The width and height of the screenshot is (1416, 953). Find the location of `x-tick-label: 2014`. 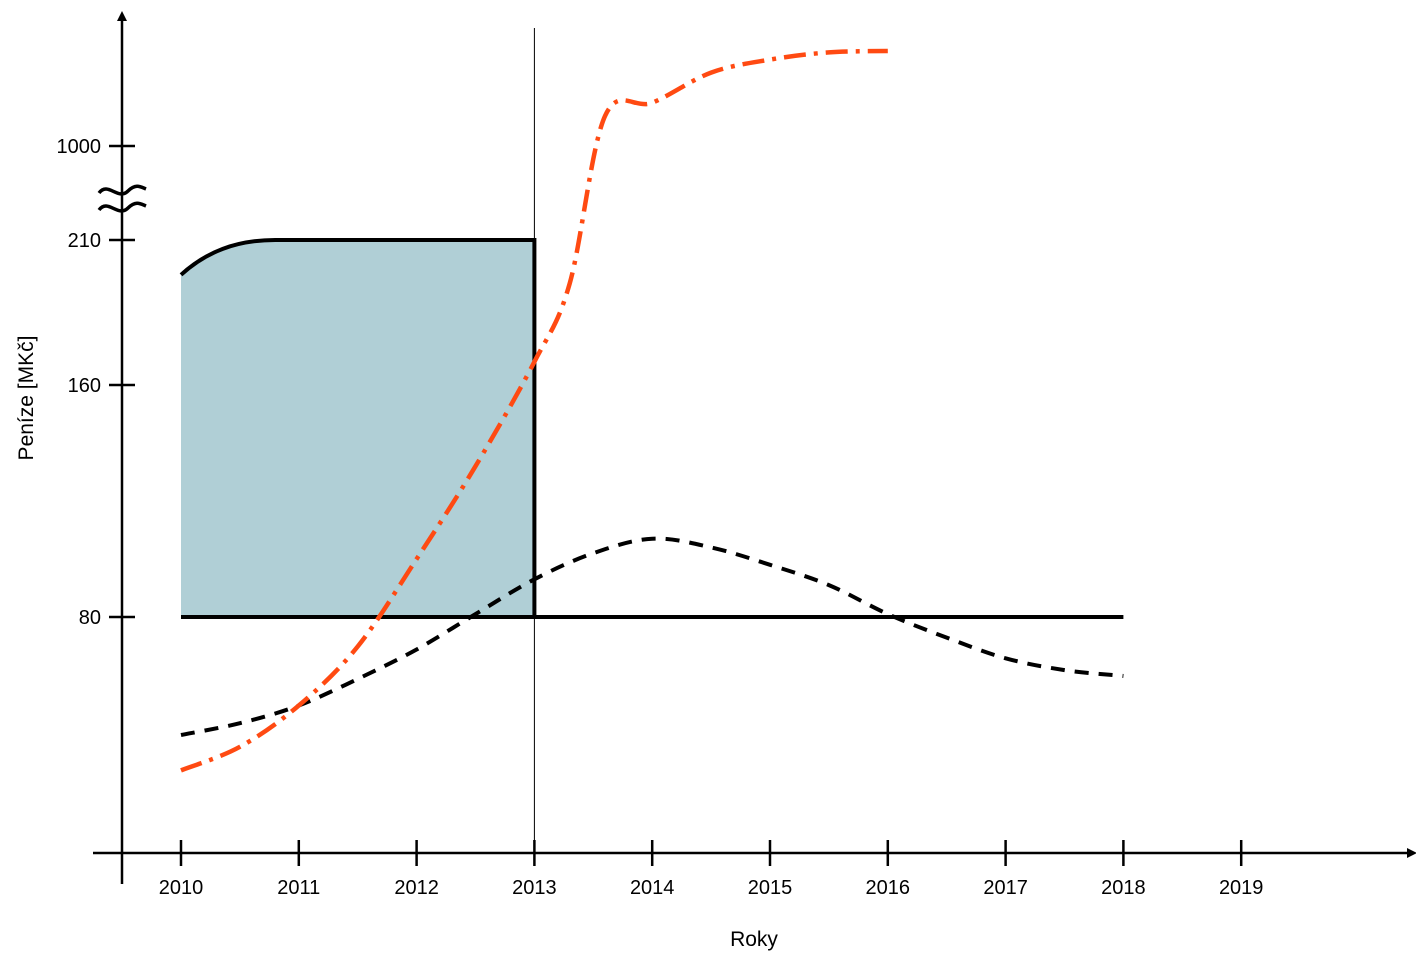

x-tick-label: 2014 is located at coordinates (652, 888).